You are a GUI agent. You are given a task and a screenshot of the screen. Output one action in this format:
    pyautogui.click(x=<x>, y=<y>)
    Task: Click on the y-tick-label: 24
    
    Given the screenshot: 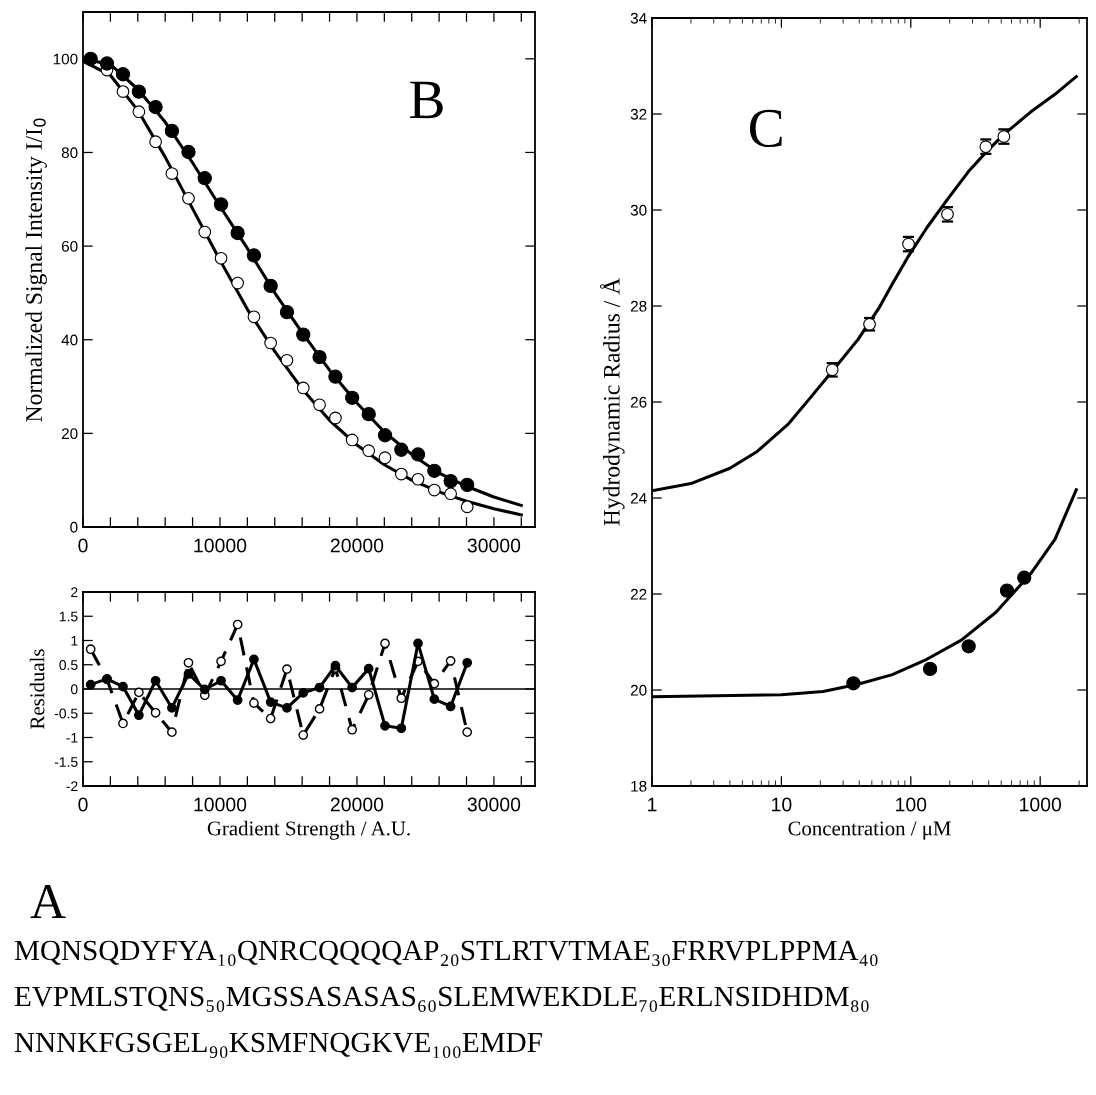 What is the action you would take?
    pyautogui.click(x=638, y=498)
    